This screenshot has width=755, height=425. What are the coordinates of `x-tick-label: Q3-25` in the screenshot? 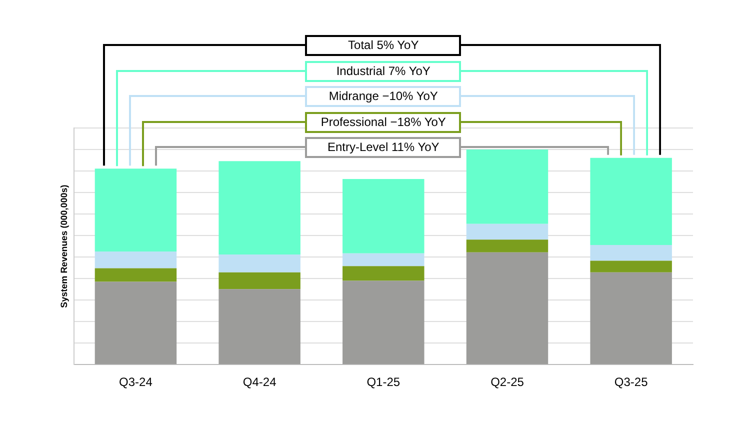 It's located at (631, 382).